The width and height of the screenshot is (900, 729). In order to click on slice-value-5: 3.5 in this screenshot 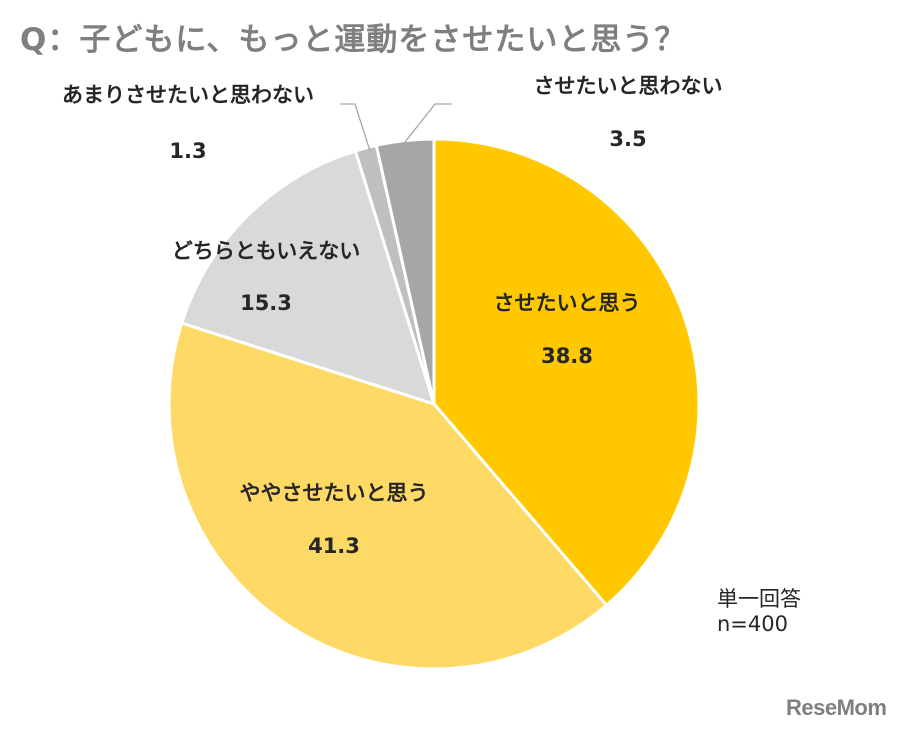, I will do `click(627, 139)`.